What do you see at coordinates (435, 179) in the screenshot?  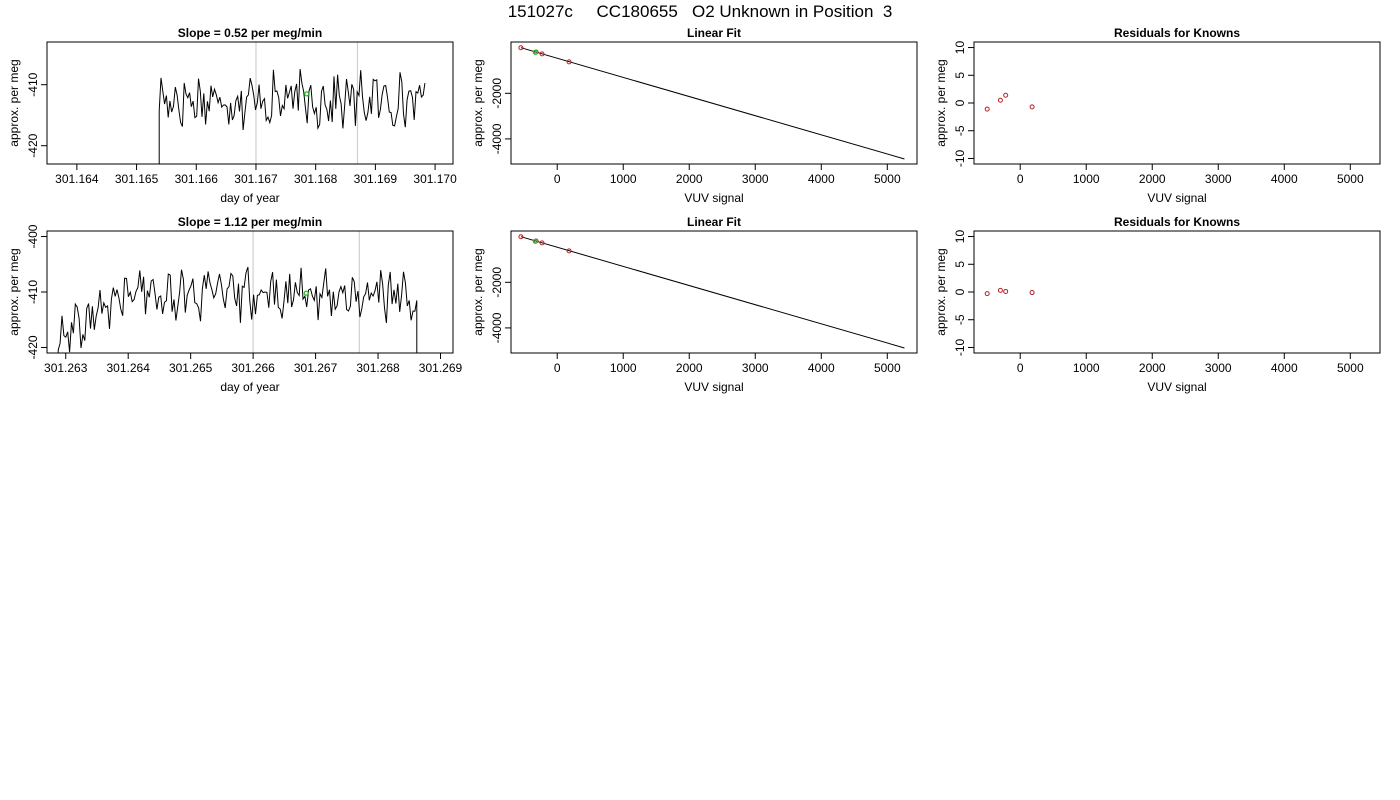 I see `x-tick-label: 301.170` at bounding box center [435, 179].